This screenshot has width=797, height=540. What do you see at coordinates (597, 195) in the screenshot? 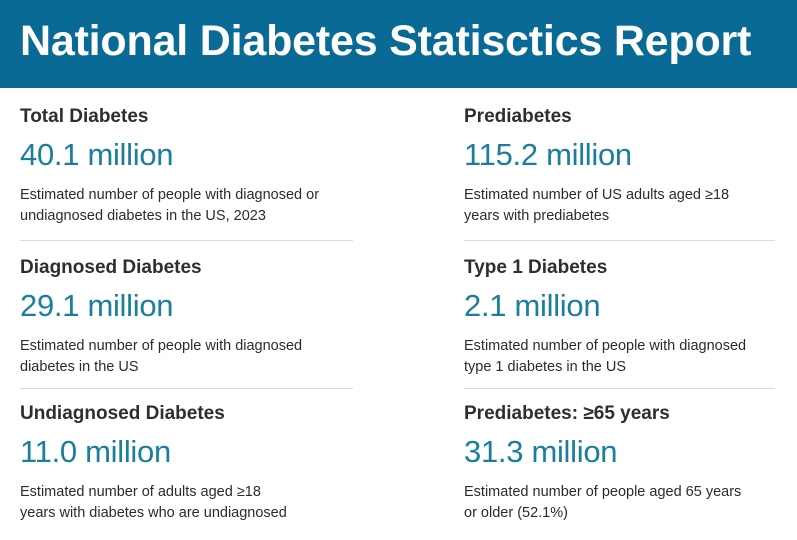
I see `stat-description-line: Estimated number of US adults aged ≥18` at bounding box center [597, 195].